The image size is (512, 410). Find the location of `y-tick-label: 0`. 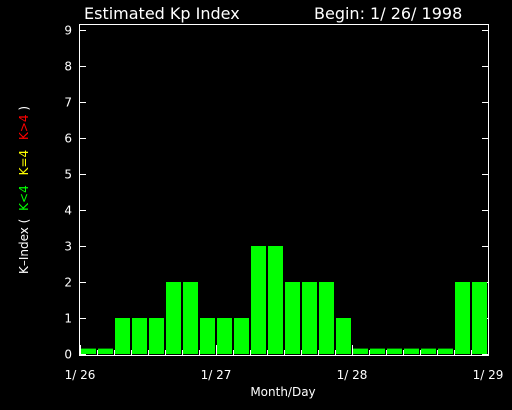

y-tick-label: 0 is located at coordinates (68, 355).